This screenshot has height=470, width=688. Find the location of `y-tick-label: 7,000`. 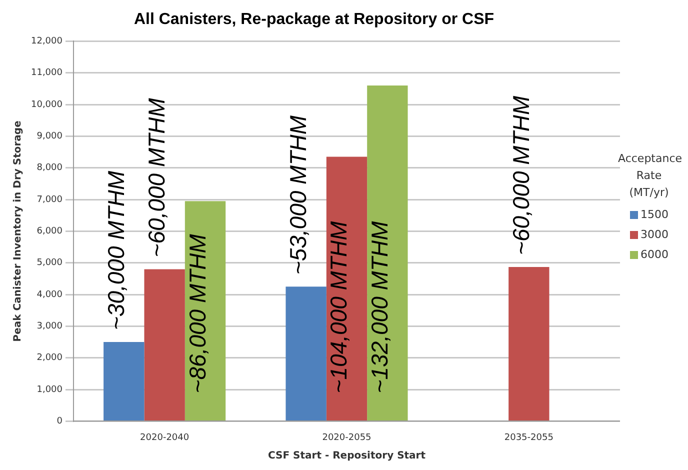

y-tick-label: 7,000 is located at coordinates (49, 199).